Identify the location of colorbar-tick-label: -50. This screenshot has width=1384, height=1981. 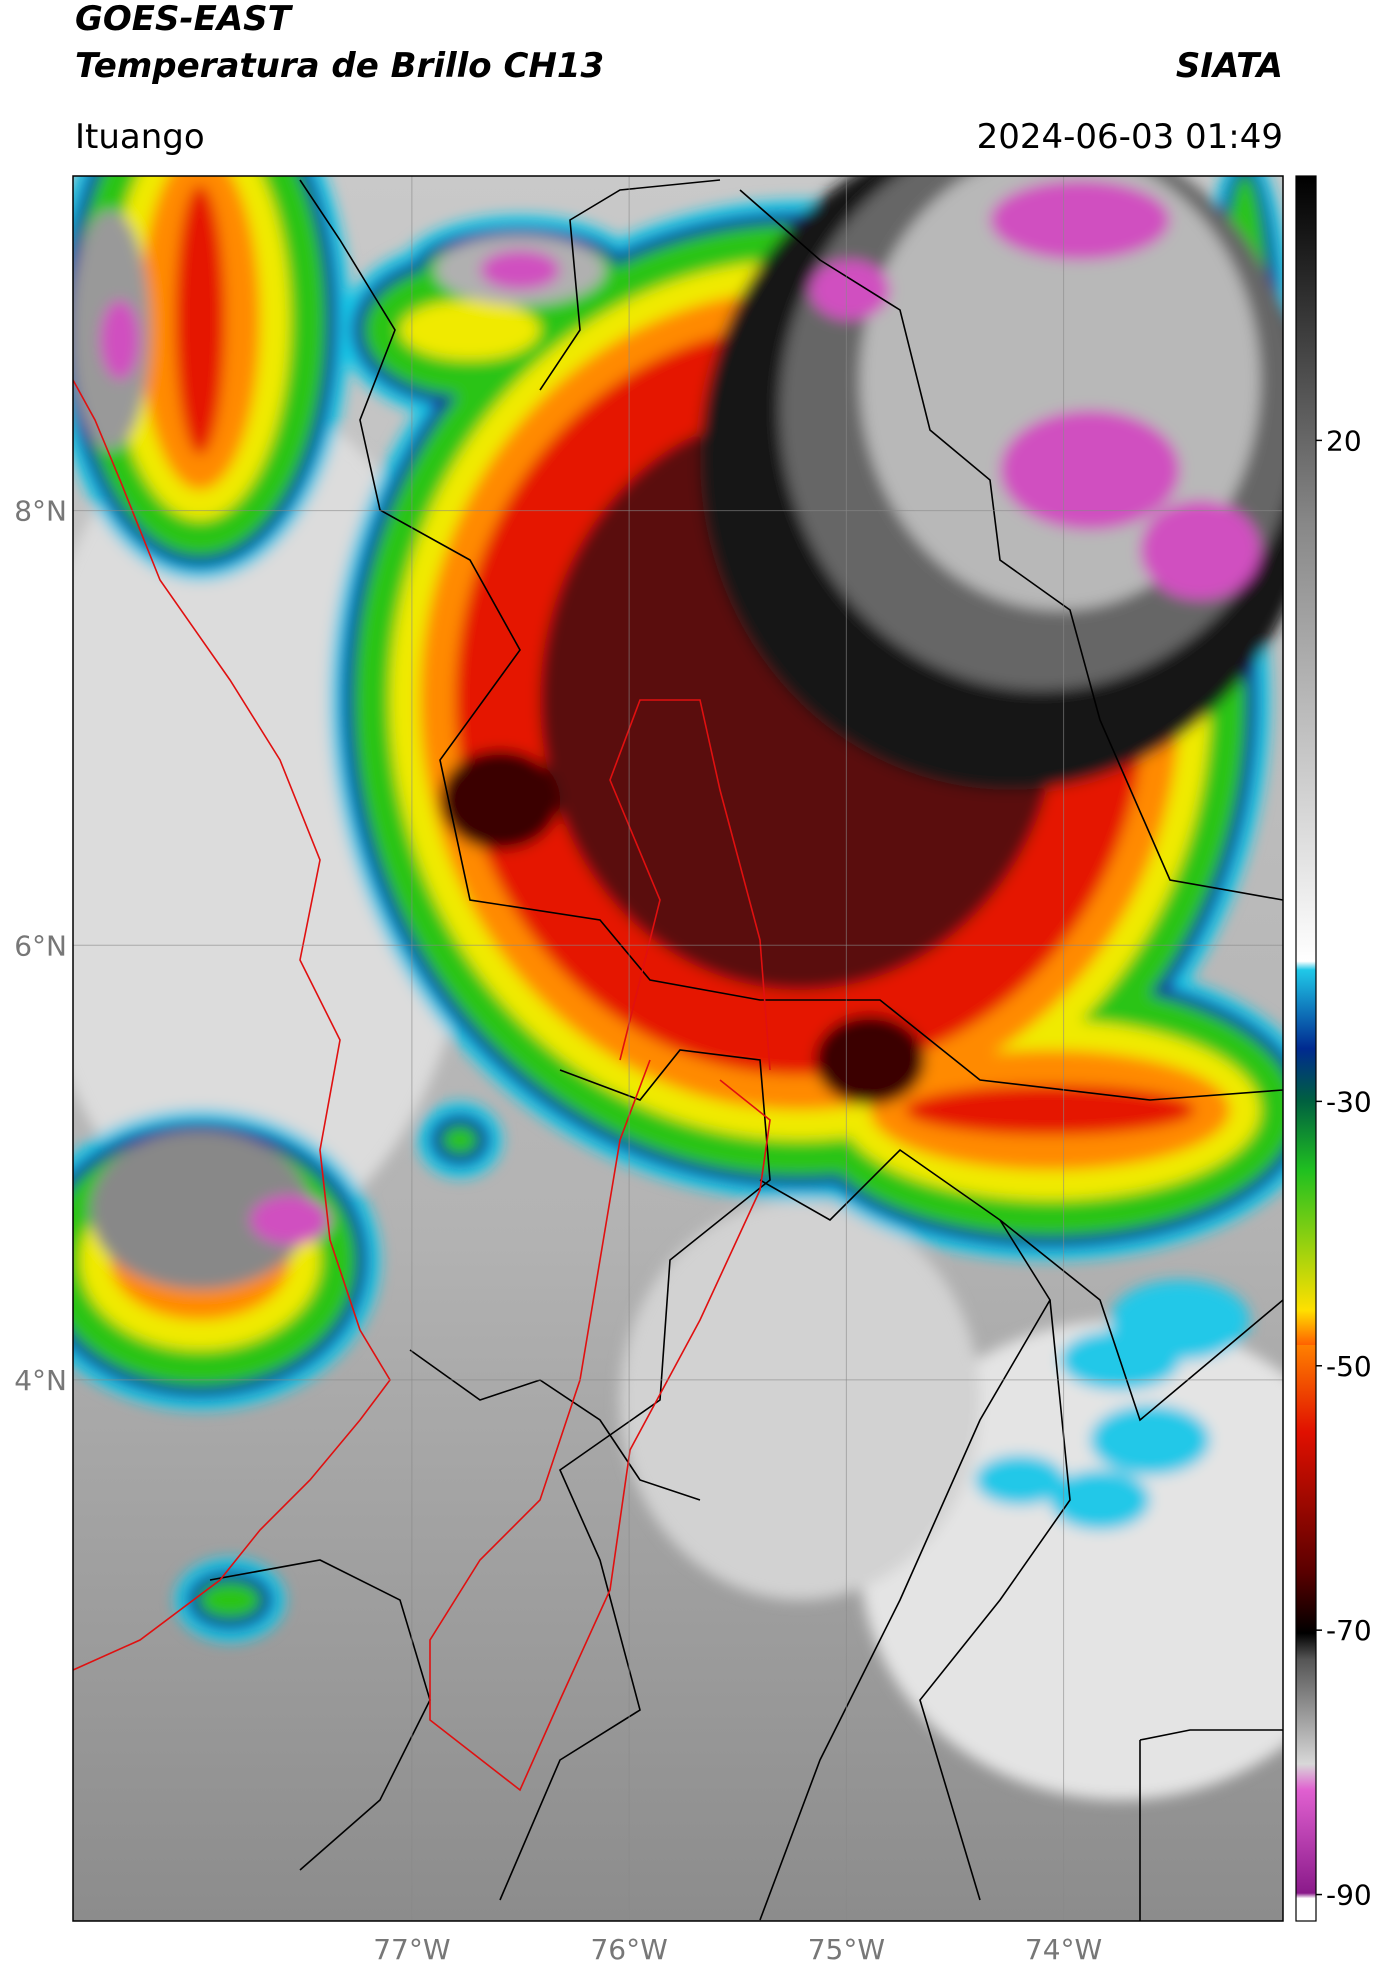
(1349, 1366).